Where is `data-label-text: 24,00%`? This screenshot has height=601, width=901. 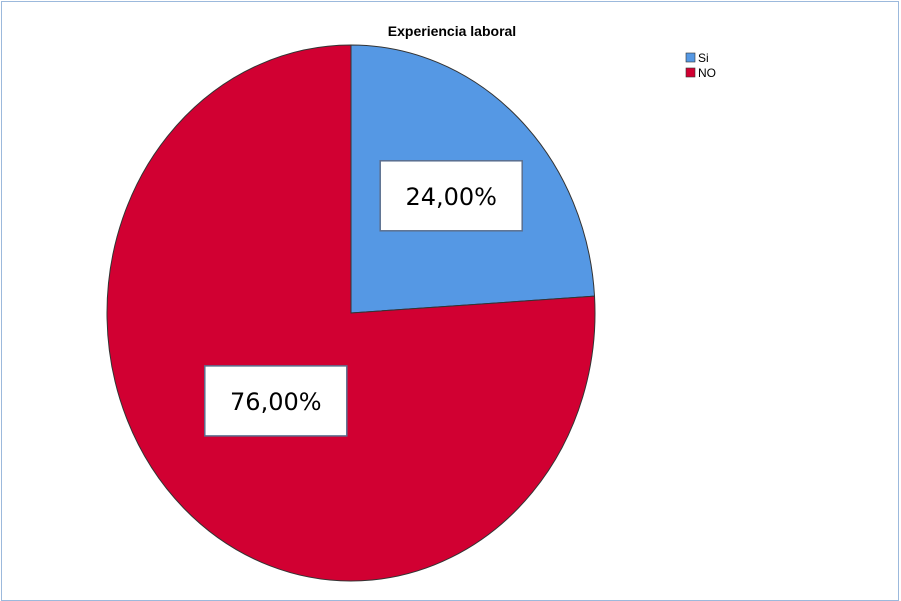
data-label-text: 24,00% is located at coordinates (451, 197).